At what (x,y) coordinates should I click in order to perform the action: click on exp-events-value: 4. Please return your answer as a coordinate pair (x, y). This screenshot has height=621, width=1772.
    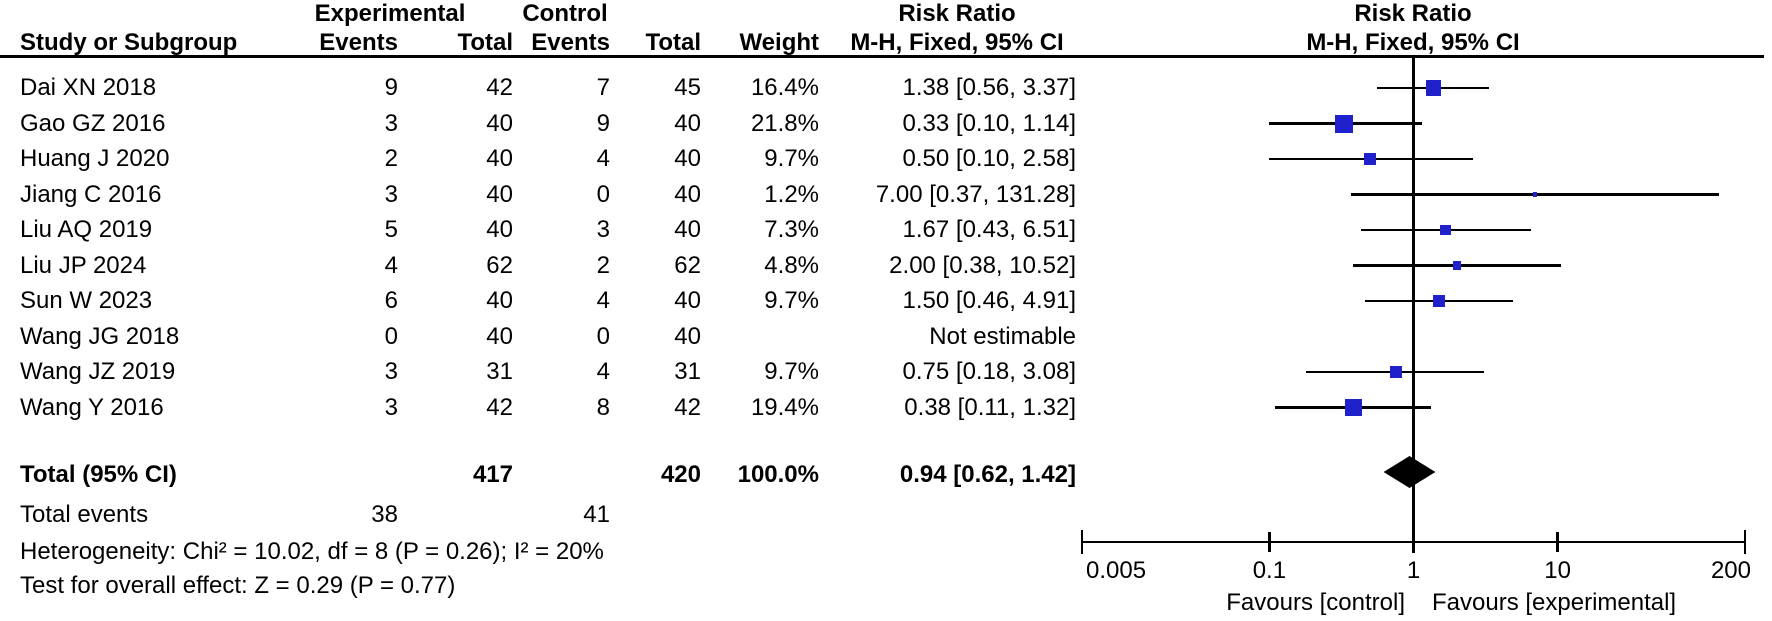
    Looking at the image, I should click on (391, 265).